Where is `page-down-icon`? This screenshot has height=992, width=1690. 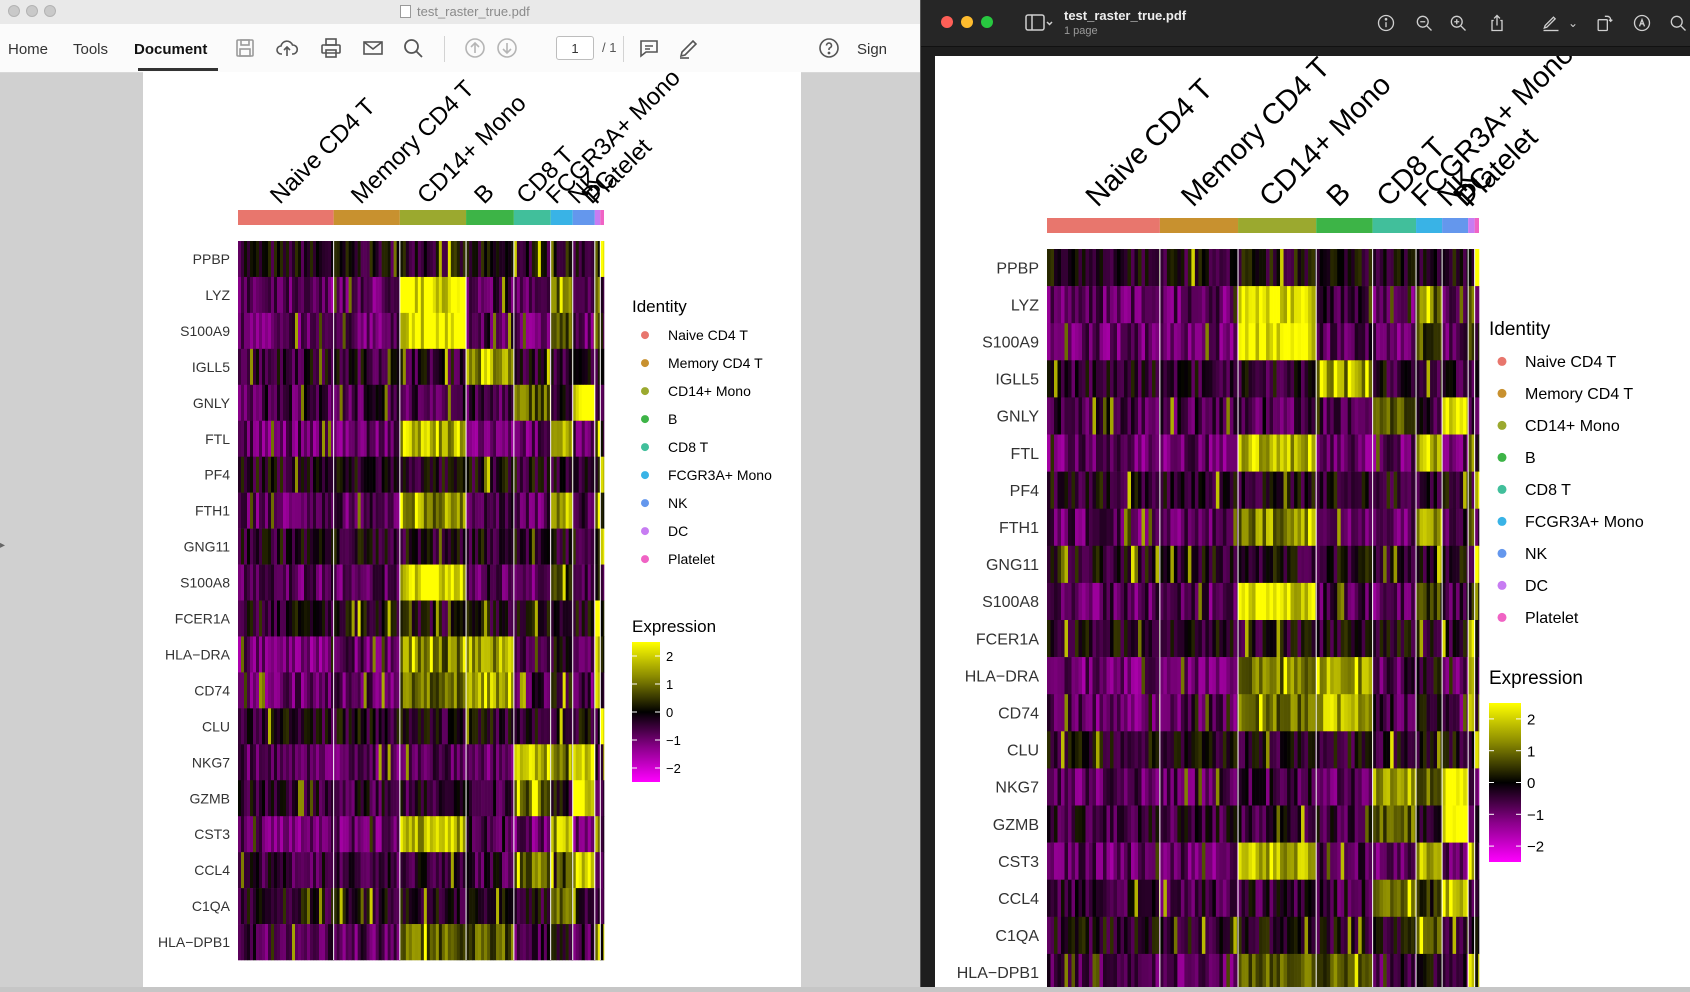
page-down-icon is located at coordinates (507, 48).